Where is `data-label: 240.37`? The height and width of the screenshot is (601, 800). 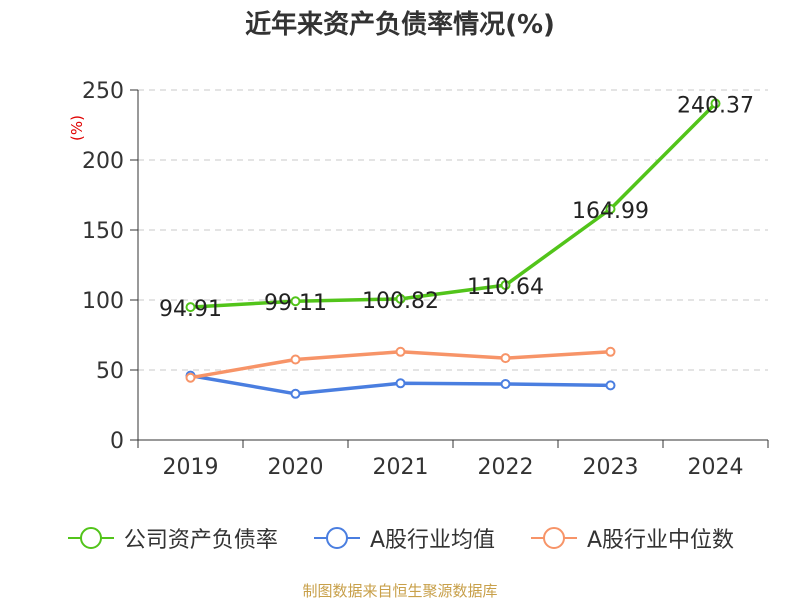
data-label: 240.37 is located at coordinates (715, 105).